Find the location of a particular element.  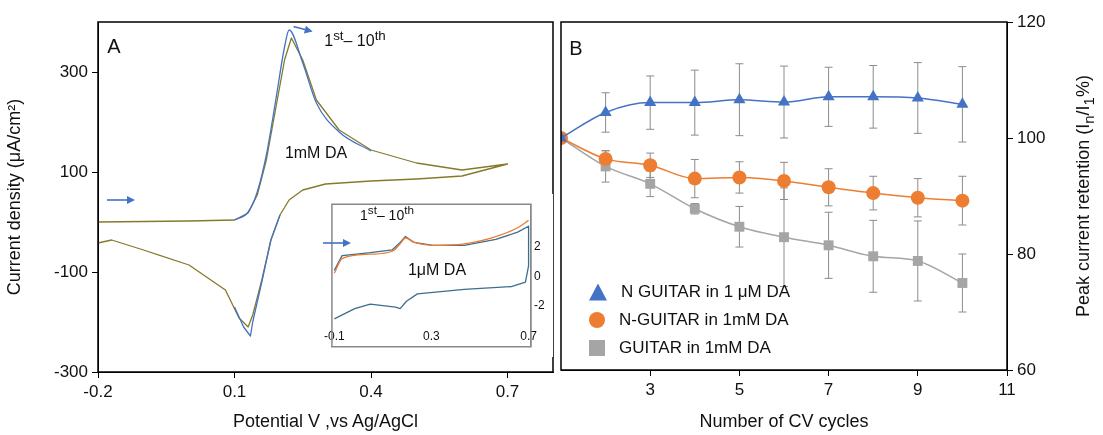

x-tick-label: 5 is located at coordinates (739, 389).